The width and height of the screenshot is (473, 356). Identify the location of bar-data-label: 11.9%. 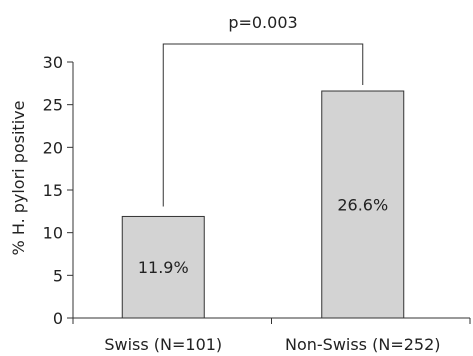
(163, 267).